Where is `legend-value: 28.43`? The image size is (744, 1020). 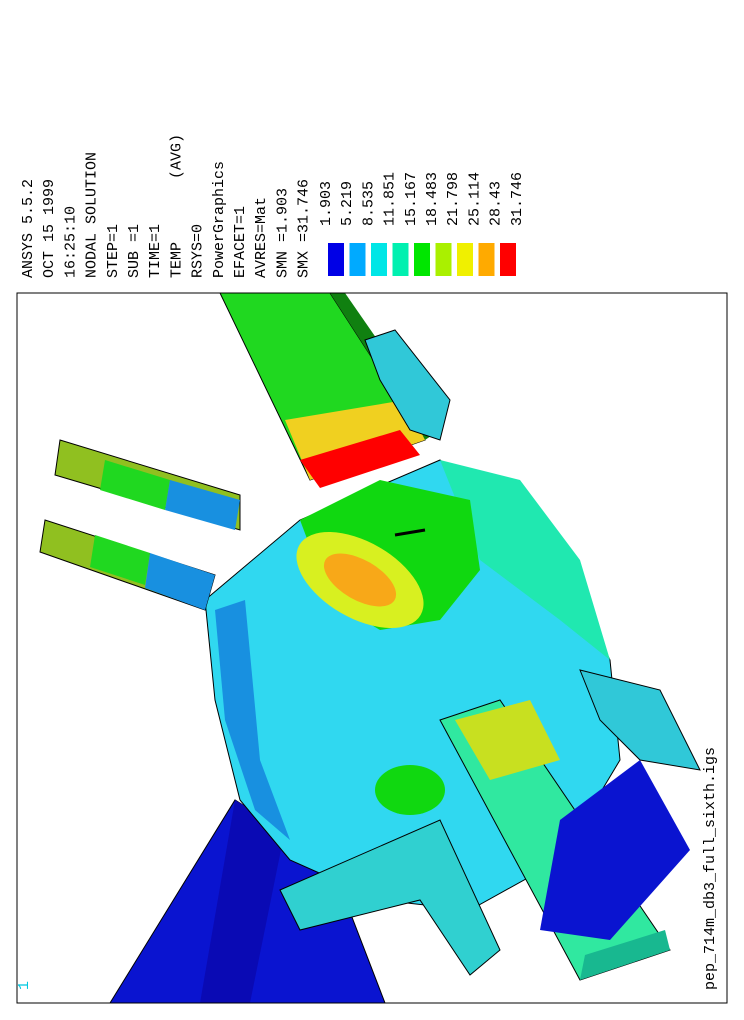
legend-value: 28.43 is located at coordinates (496, 203).